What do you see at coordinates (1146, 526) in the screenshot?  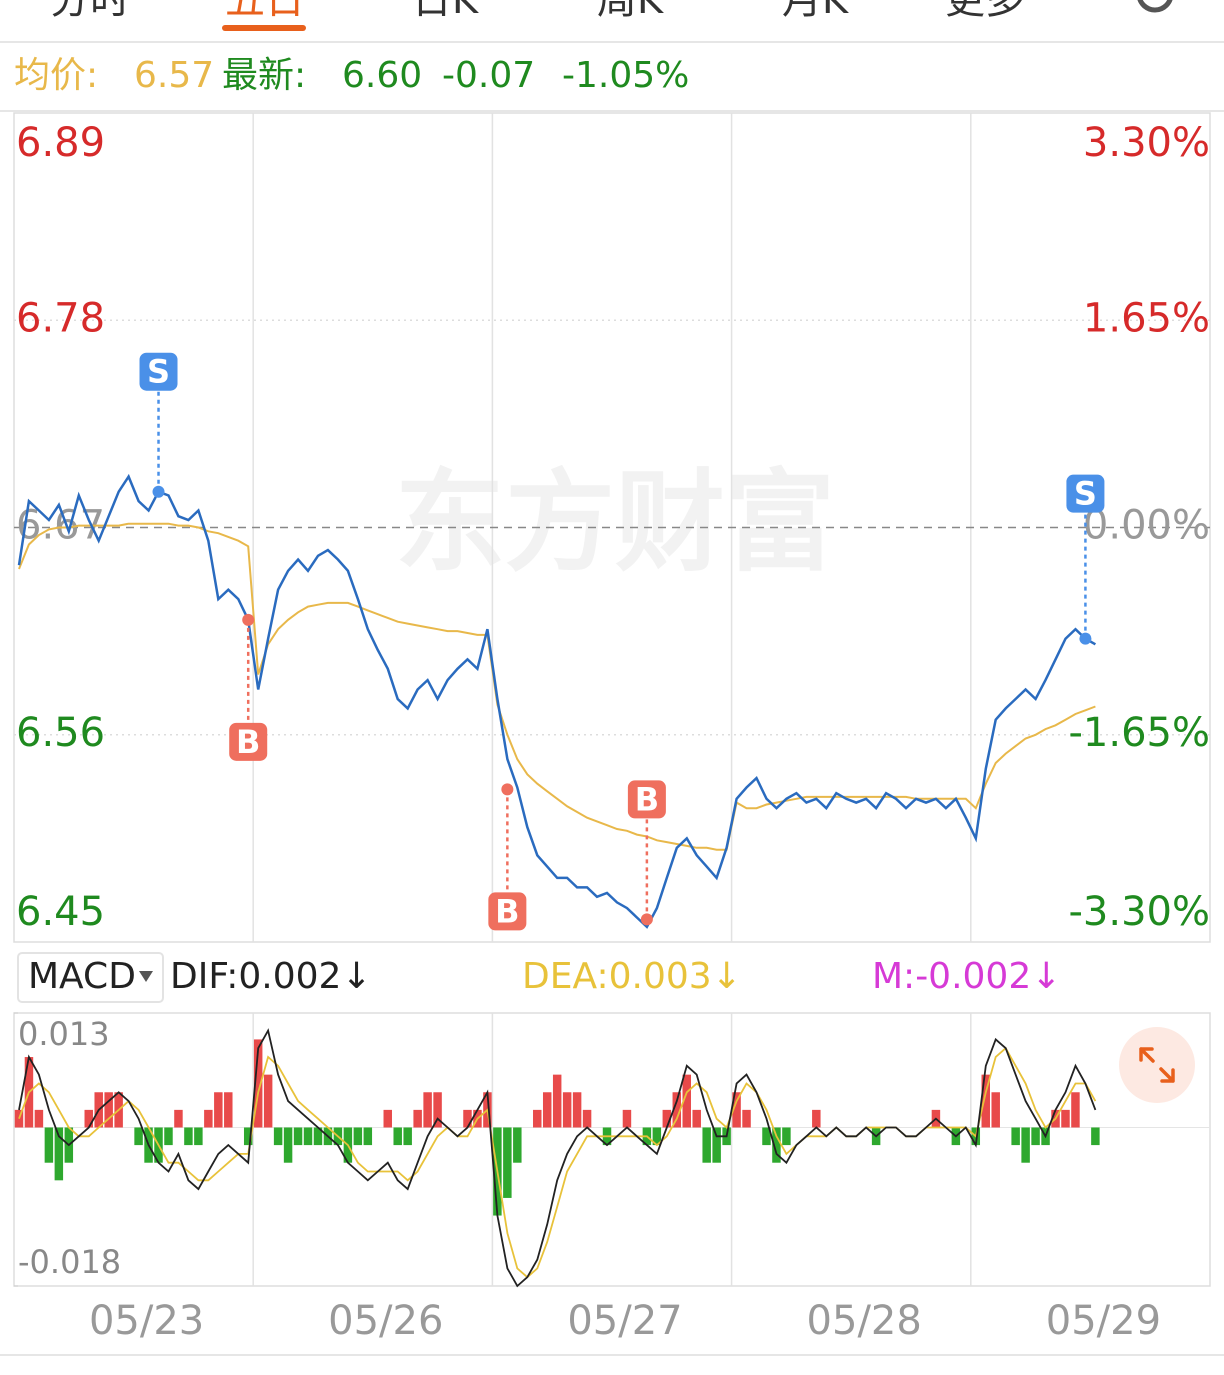 I see `y2-tick-label: 0.00%` at bounding box center [1146, 526].